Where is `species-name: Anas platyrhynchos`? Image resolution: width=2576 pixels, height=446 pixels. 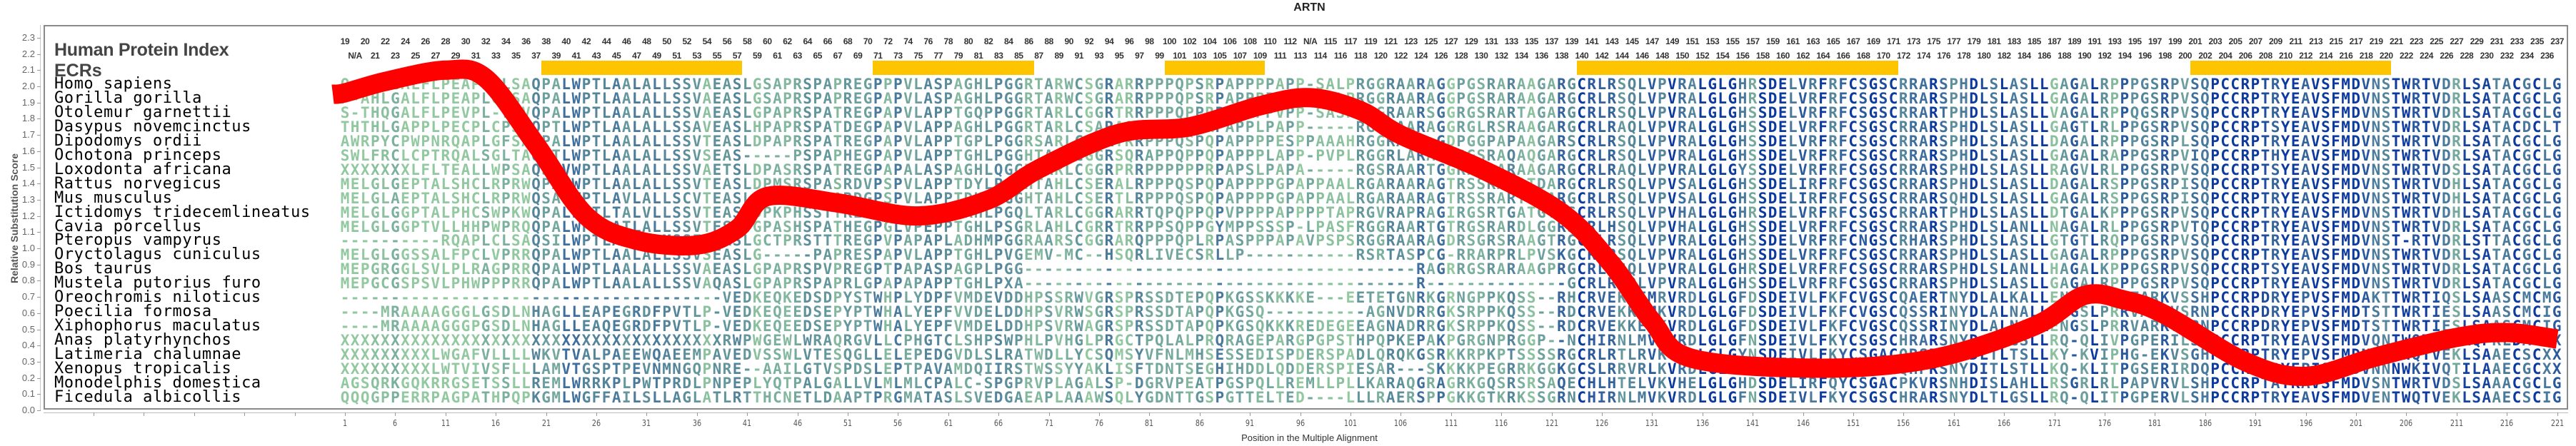
species-name: Anas platyrhynchos is located at coordinates (143, 340).